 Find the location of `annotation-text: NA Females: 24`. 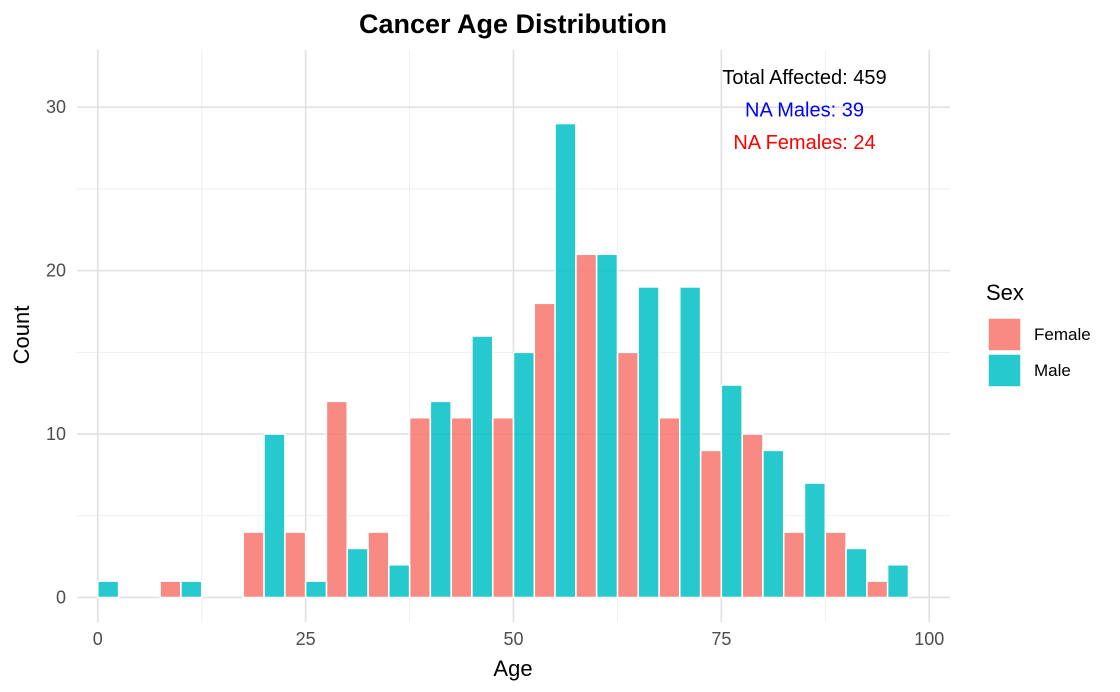

annotation-text: NA Females: 24 is located at coordinates (804, 143).